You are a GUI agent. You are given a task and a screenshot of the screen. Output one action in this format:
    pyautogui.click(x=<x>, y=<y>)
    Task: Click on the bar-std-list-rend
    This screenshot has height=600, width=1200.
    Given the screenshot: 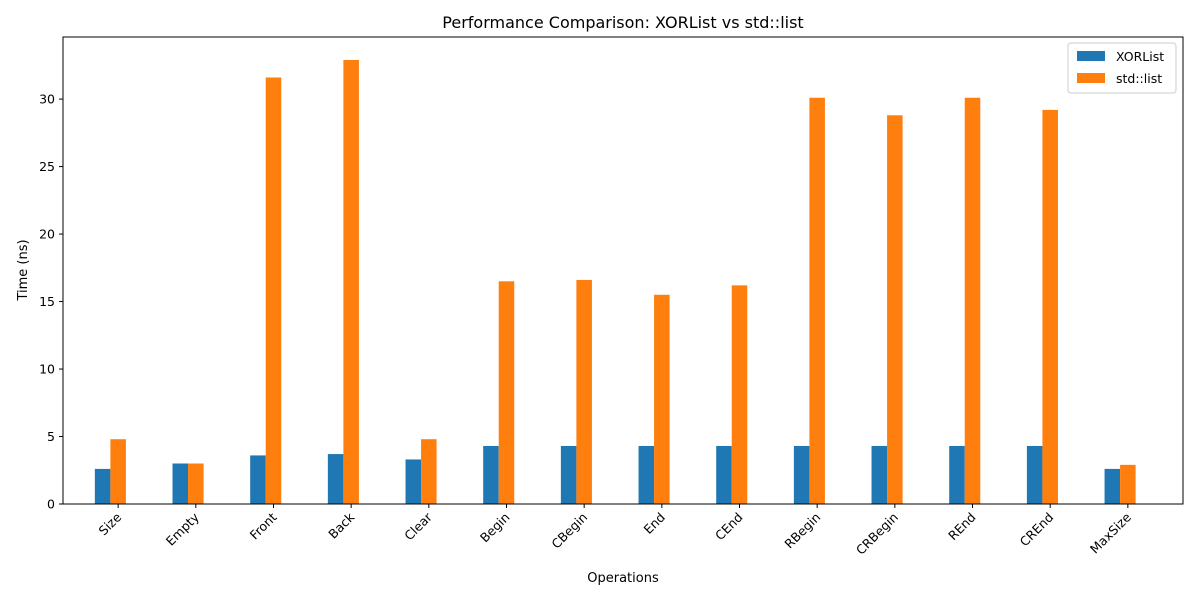 What is the action you would take?
    pyautogui.click(x=972, y=300)
    